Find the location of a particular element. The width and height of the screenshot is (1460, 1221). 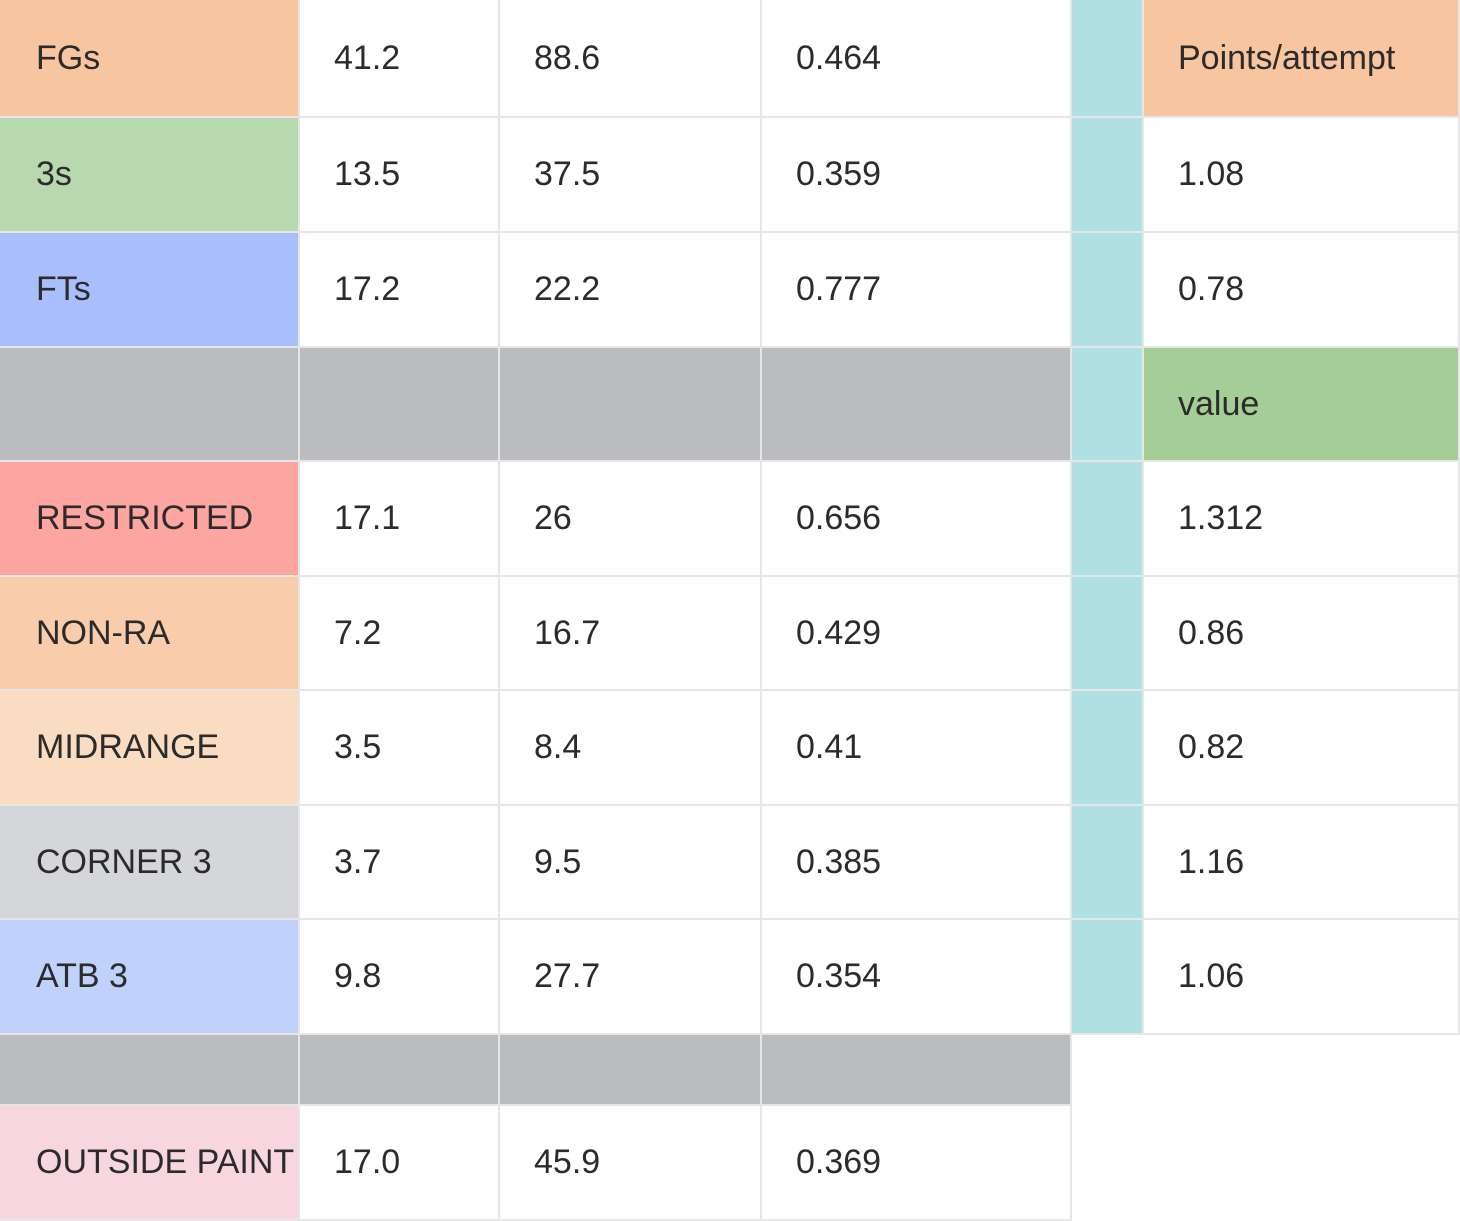

row-label-cell: CORNER 3 is located at coordinates (150, 863).